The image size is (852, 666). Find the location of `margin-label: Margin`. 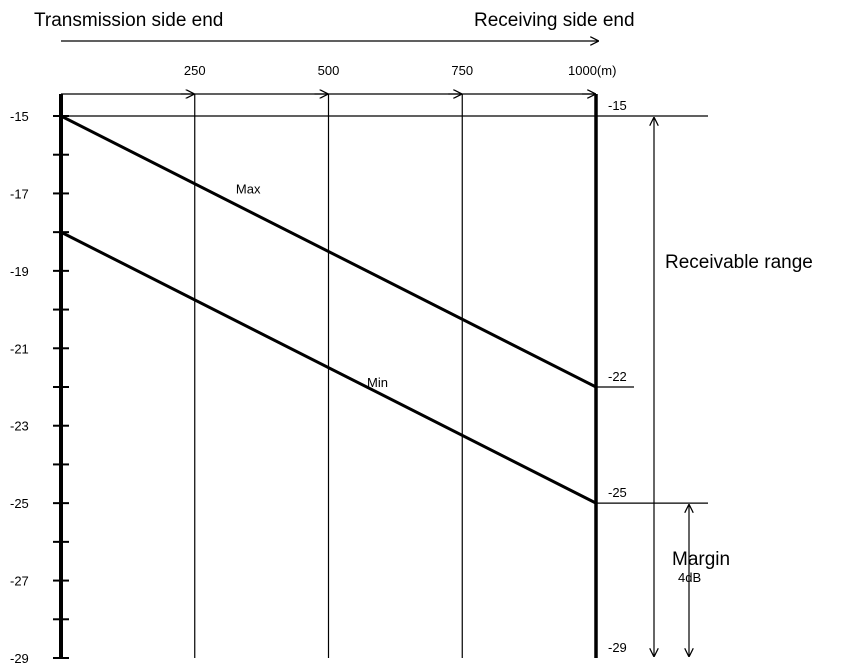

margin-label: Margin is located at coordinates (701, 559).